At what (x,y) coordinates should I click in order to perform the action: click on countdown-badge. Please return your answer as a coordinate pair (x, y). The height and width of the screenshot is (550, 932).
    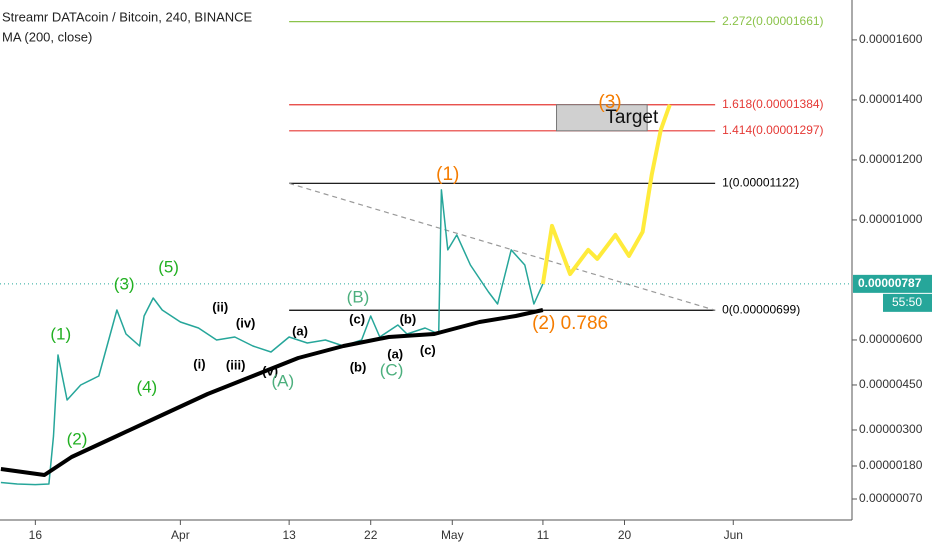
    Looking at the image, I should click on (907, 302).